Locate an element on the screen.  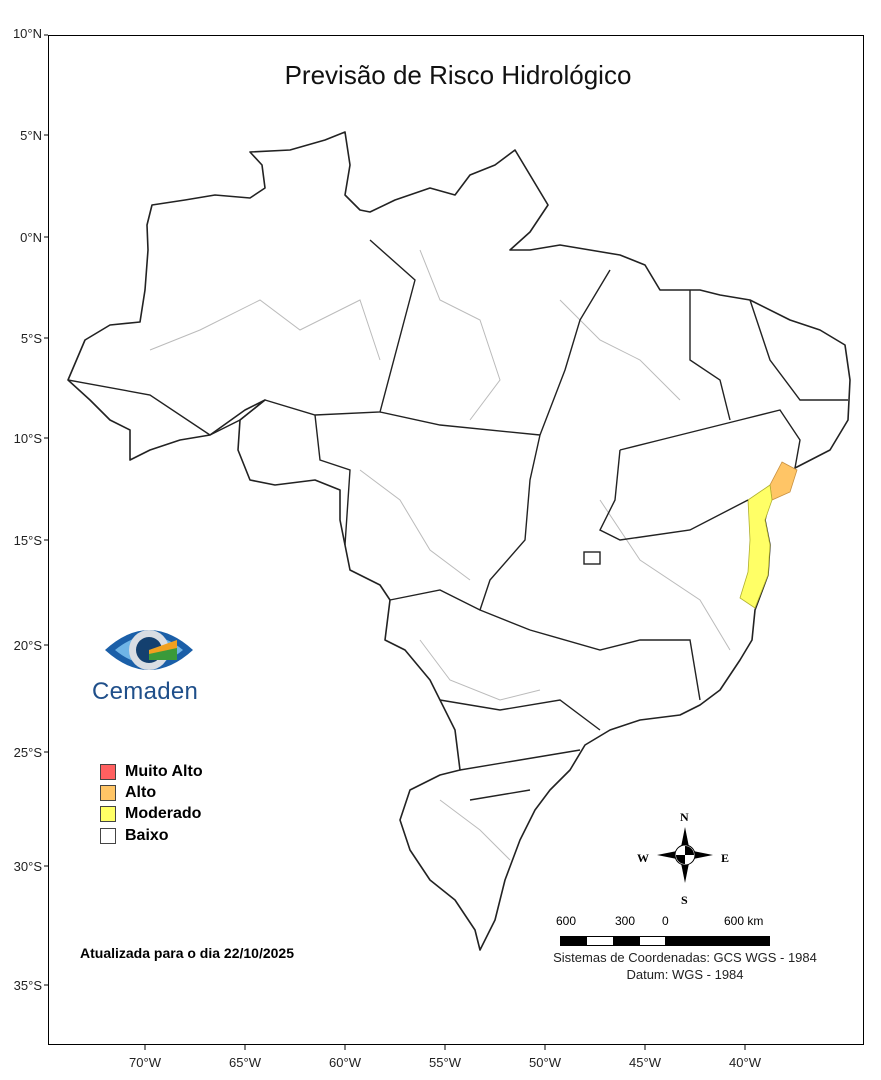
lat-tick: 25°S is located at coordinates (27, 752).